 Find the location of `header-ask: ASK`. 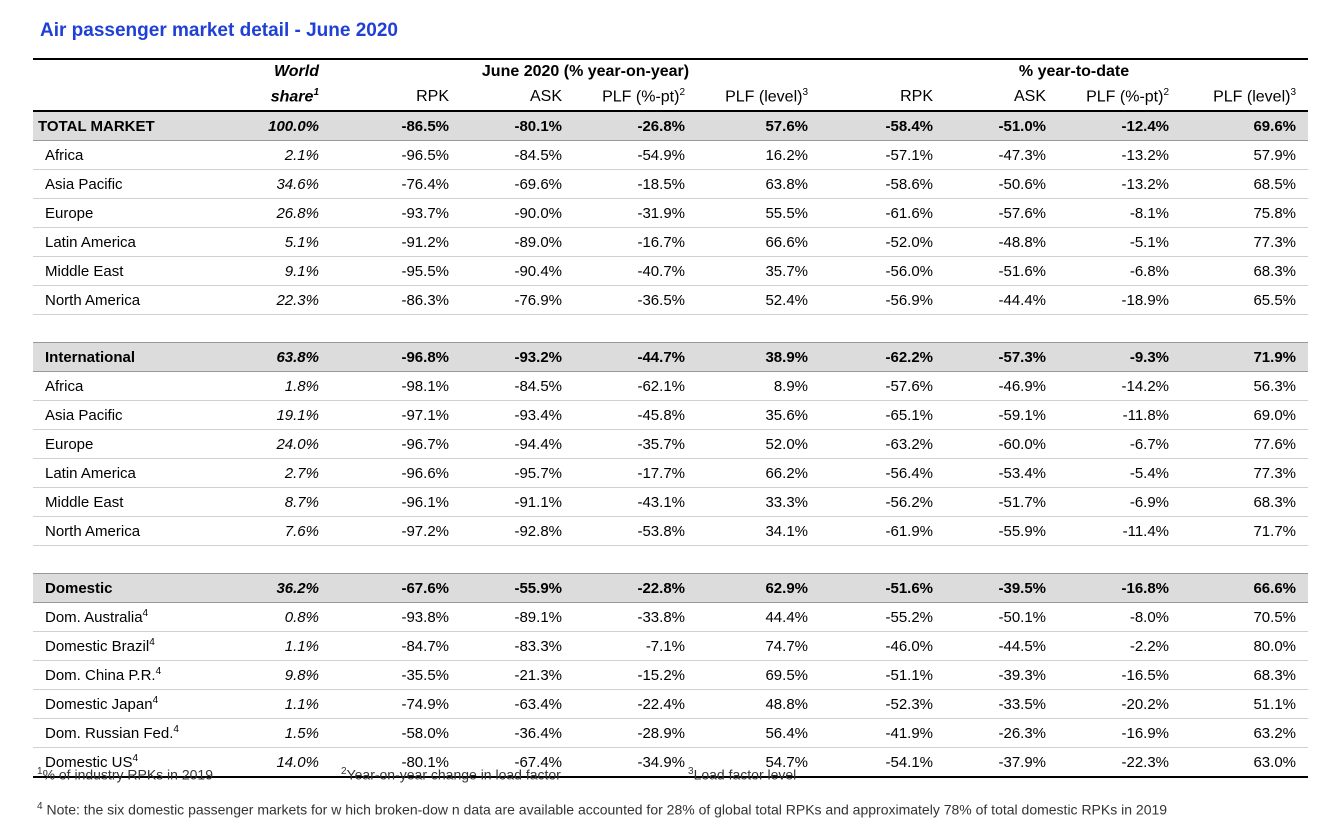

header-ask: ASK is located at coordinates (517, 98).